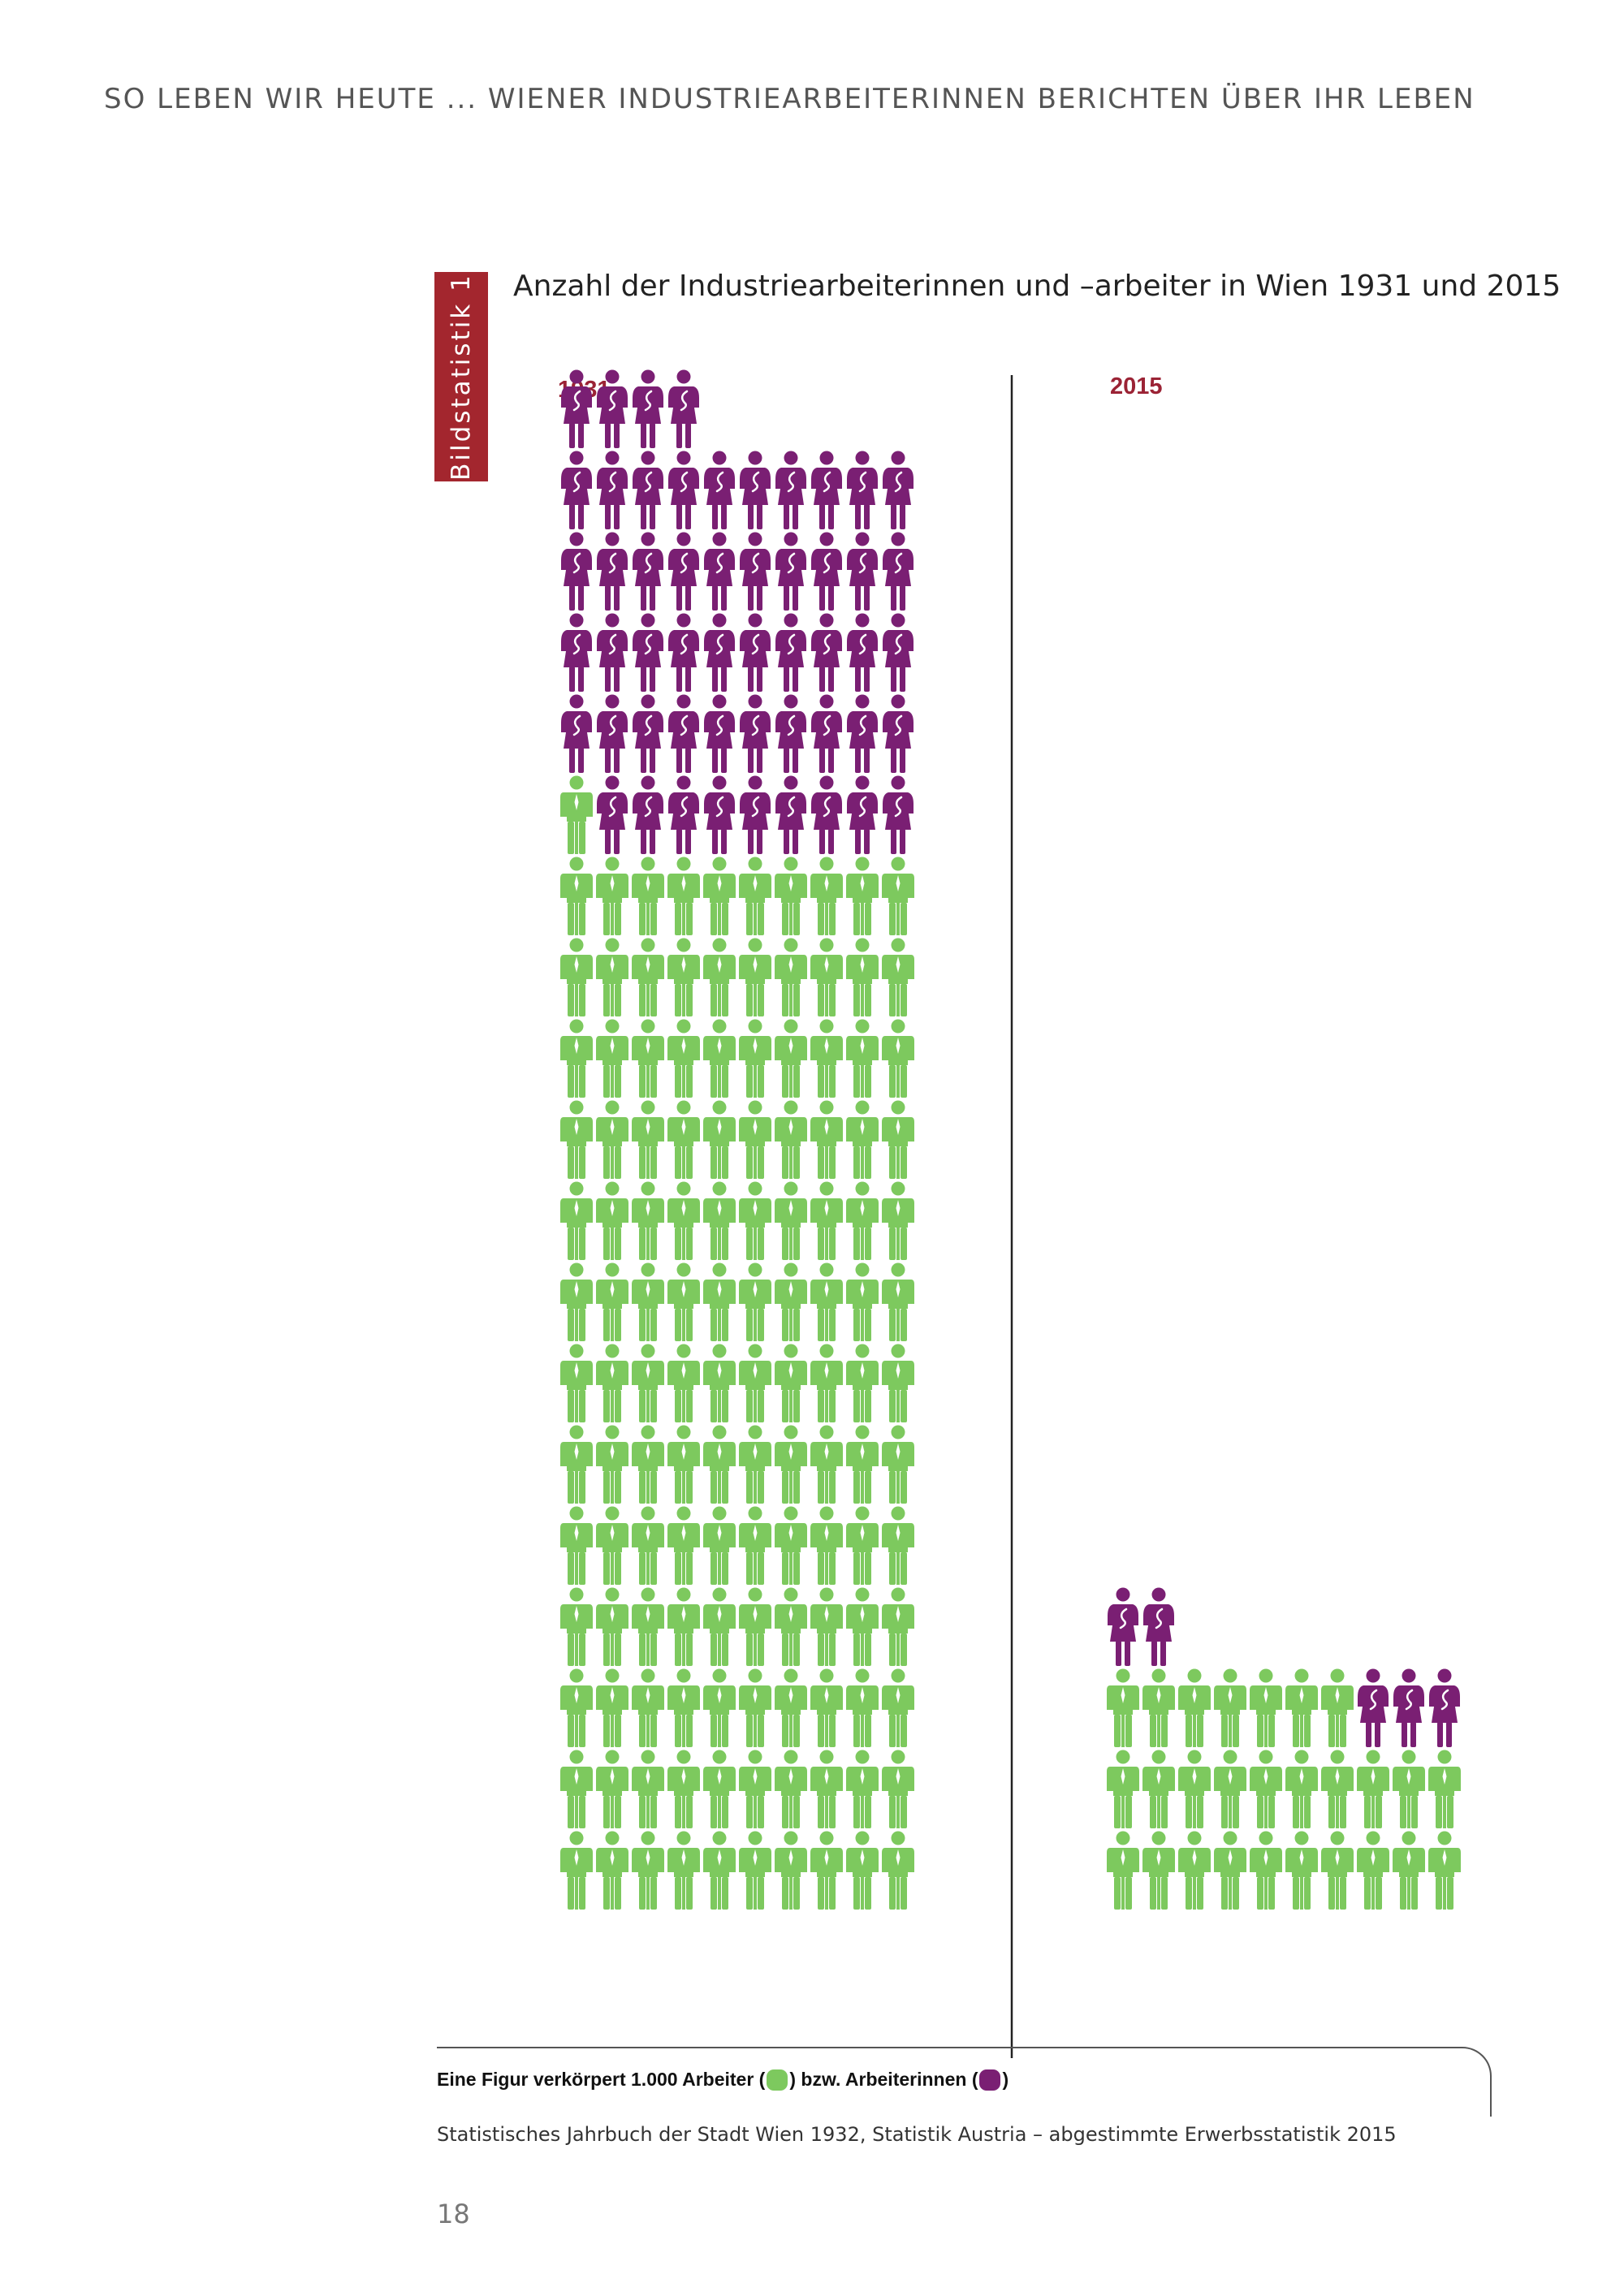 Image resolution: width=1624 pixels, height=2296 pixels. Describe the element at coordinates (883, 2079) in the screenshot. I see `legend-text-2: ) bzw. Arbeiterinnen (` at that location.